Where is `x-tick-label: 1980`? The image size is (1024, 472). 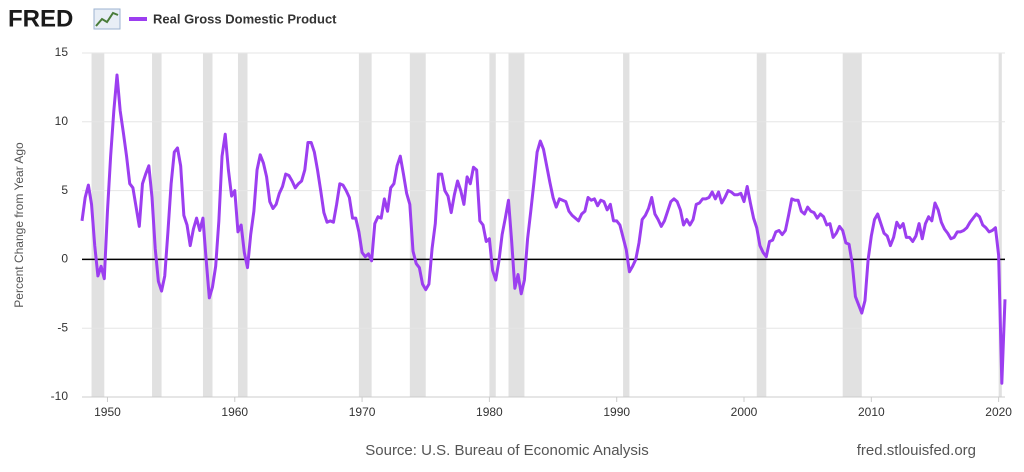 x-tick-label: 1980 is located at coordinates (489, 412).